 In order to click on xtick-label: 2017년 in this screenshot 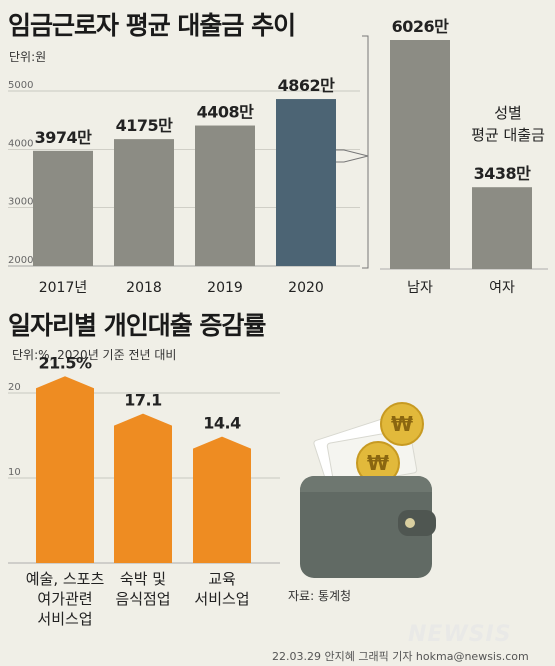, I will do `click(63, 288)`.